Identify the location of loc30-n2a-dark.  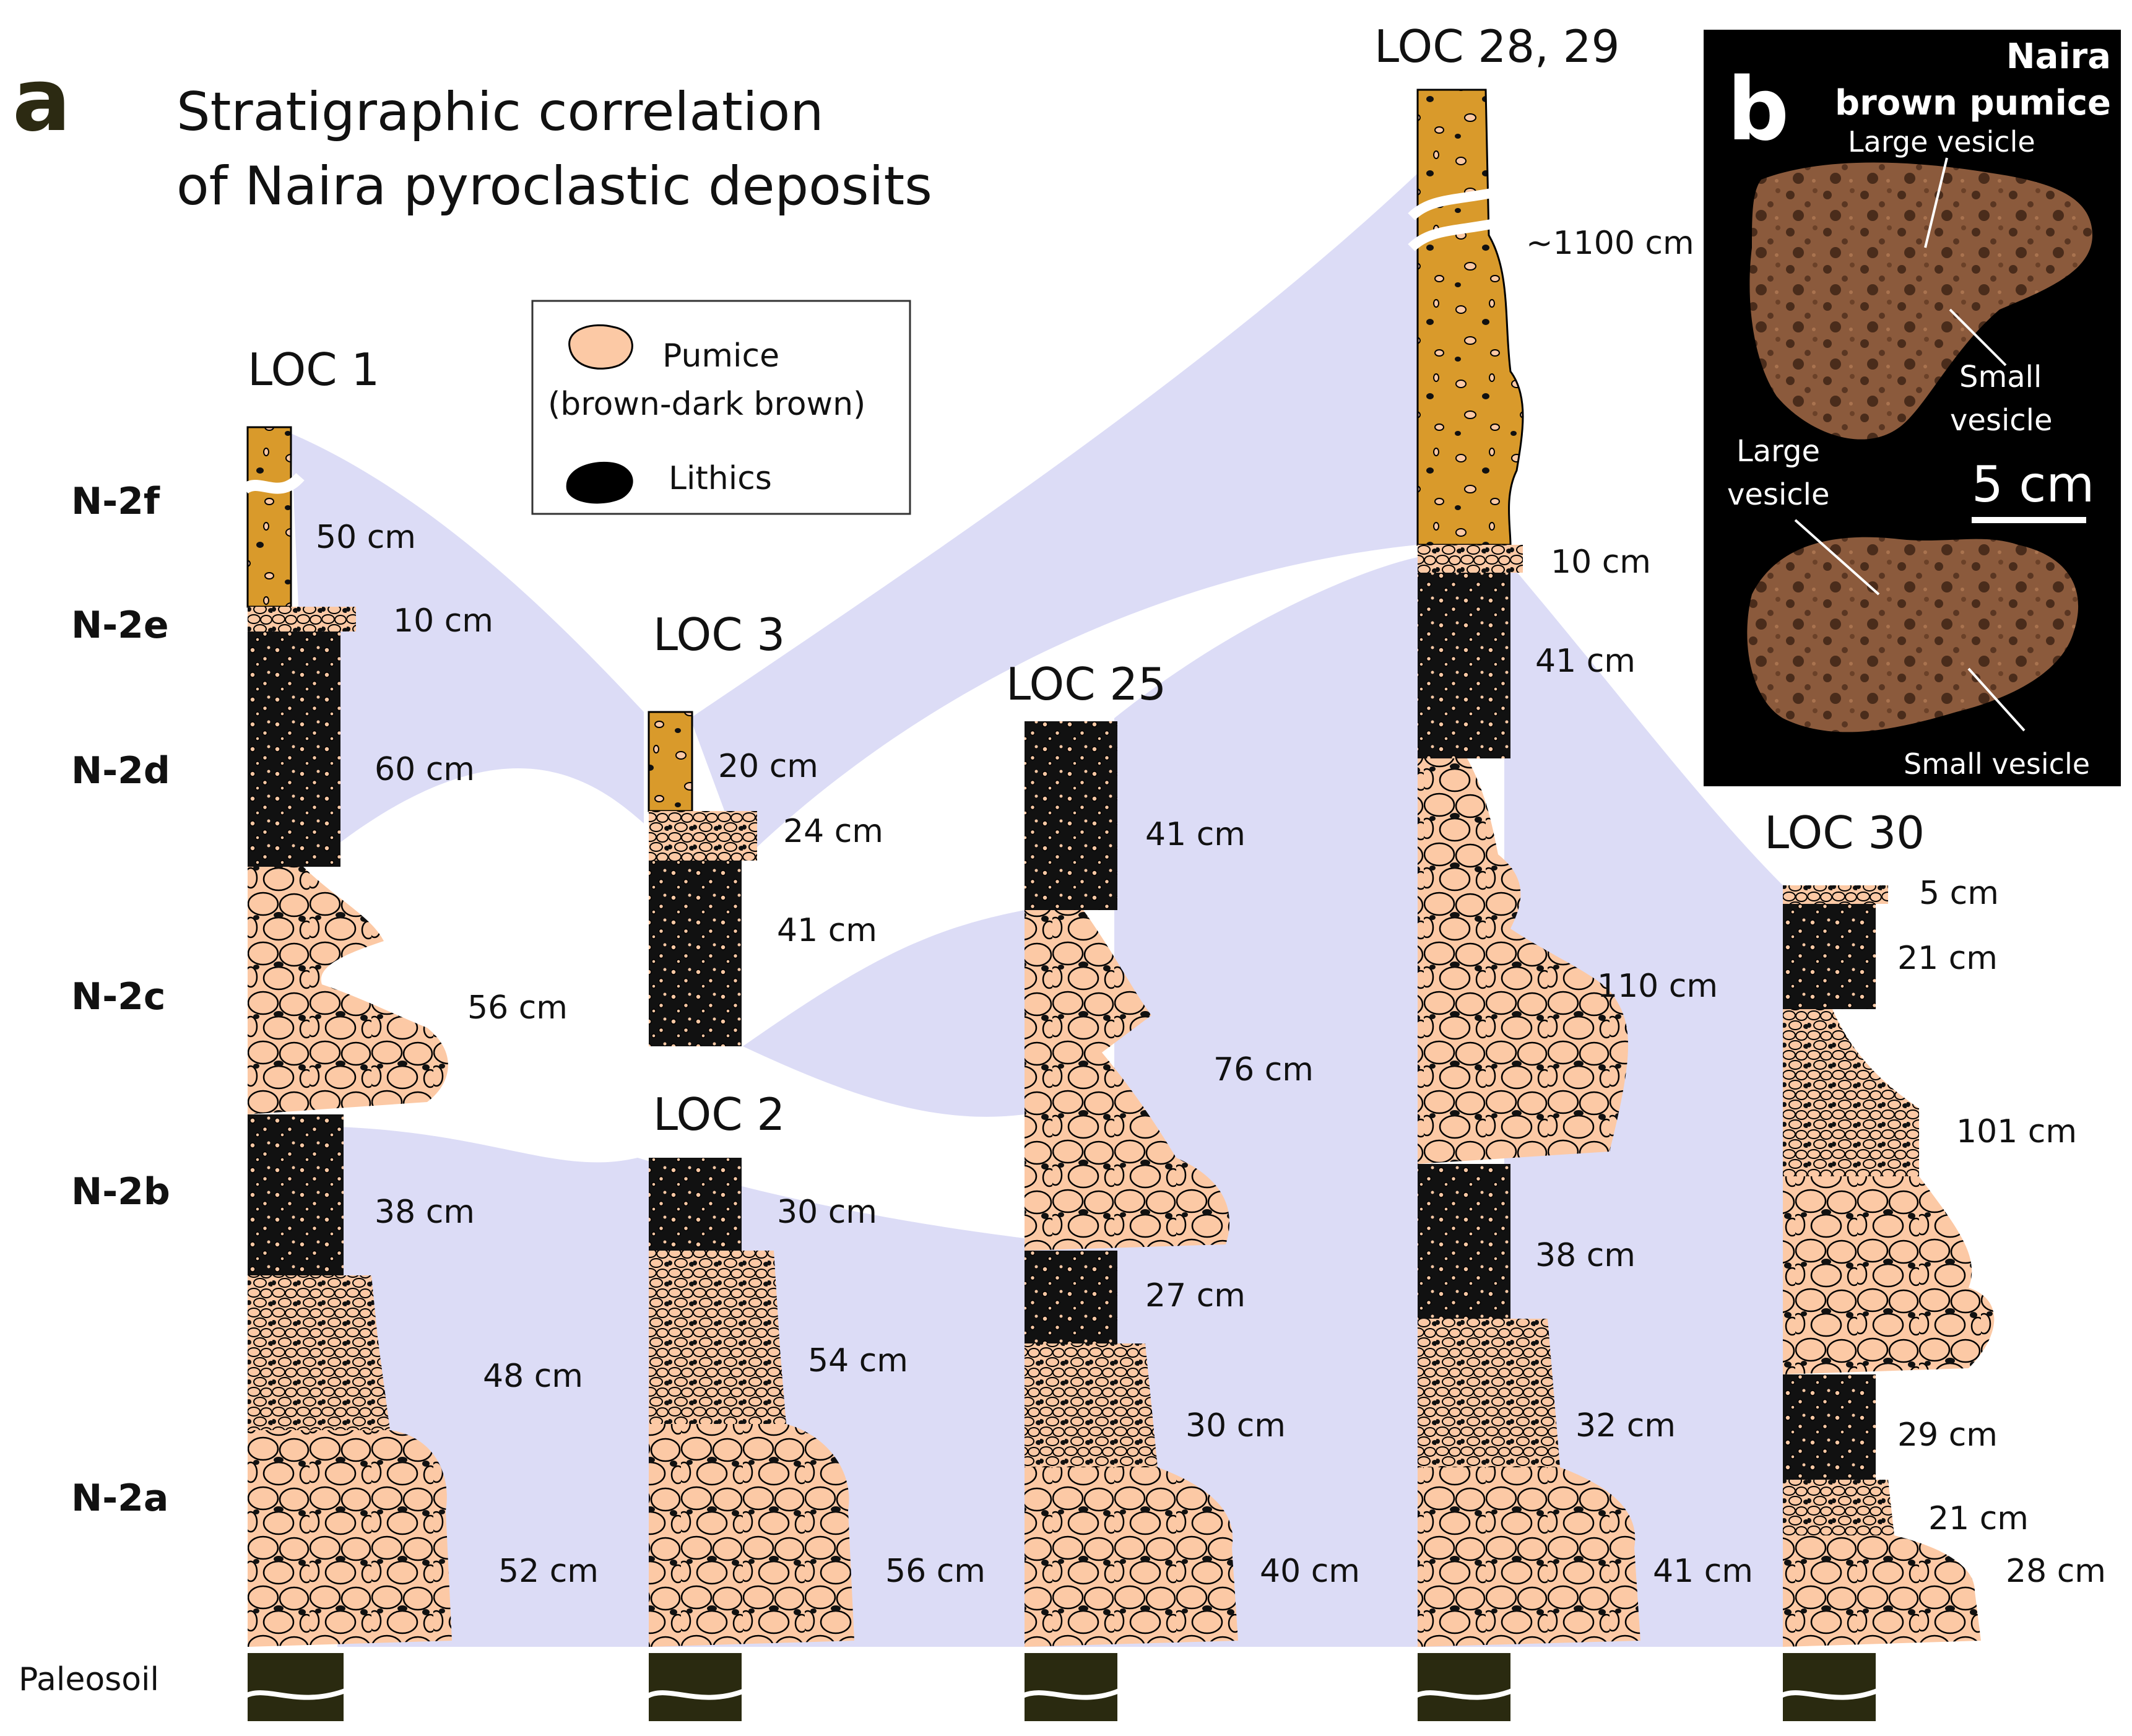
(1829, 1427).